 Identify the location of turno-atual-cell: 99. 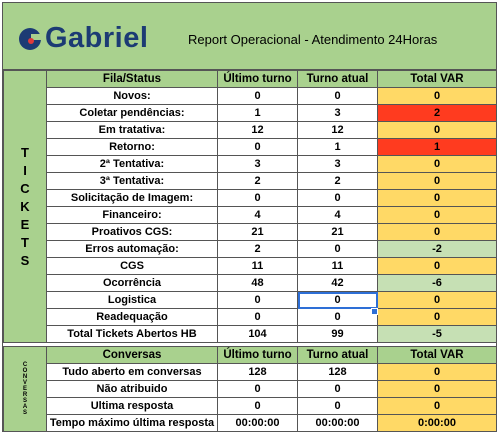
(338, 334).